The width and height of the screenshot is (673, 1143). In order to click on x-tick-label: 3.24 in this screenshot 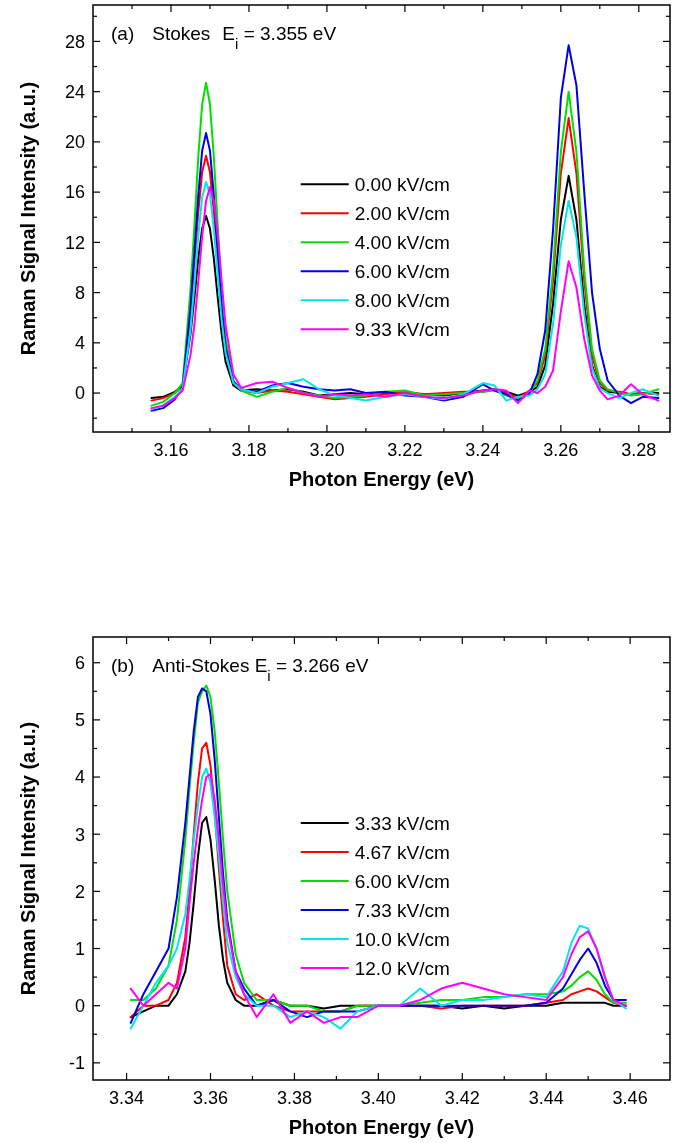, I will do `click(483, 450)`.